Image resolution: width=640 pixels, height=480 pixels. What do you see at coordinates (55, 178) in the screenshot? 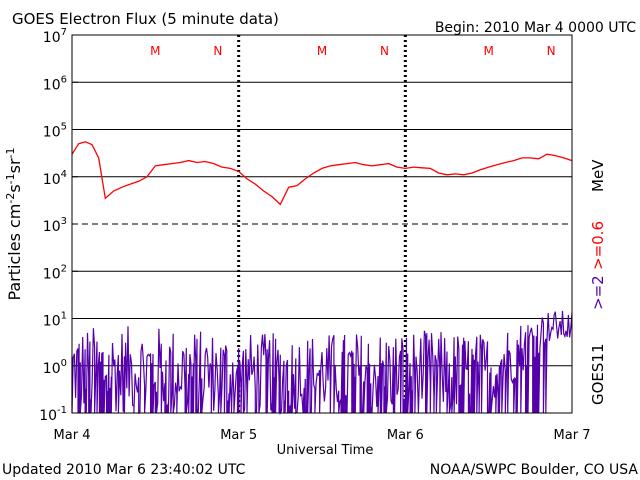
I see `y-tick-label: 10⁴` at bounding box center [55, 178].